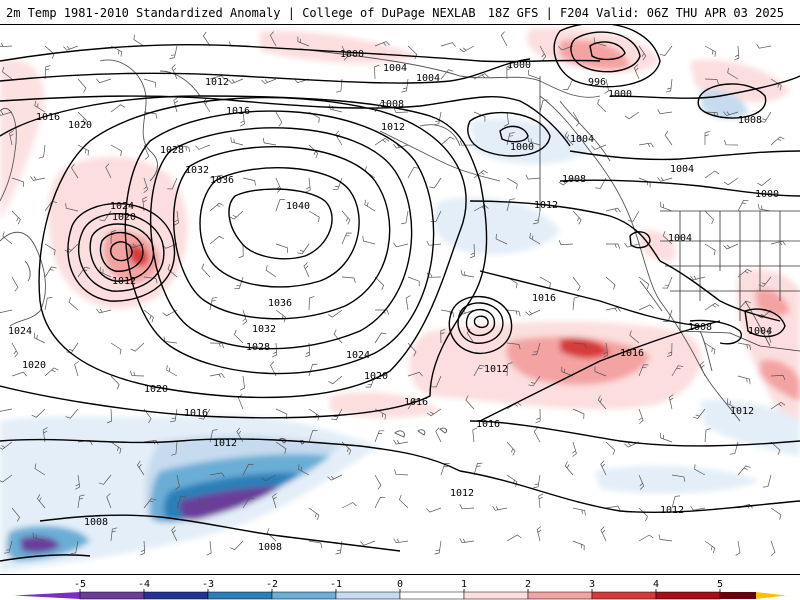 The height and width of the screenshot is (600, 800). I want to click on isobar-label: 1008, so click(392, 104).